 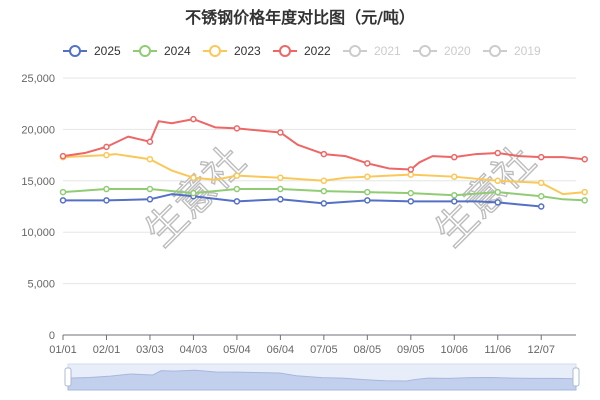 What do you see at coordinates (372, 51) in the screenshot?
I see `legend-item-2021: 2021` at bounding box center [372, 51].